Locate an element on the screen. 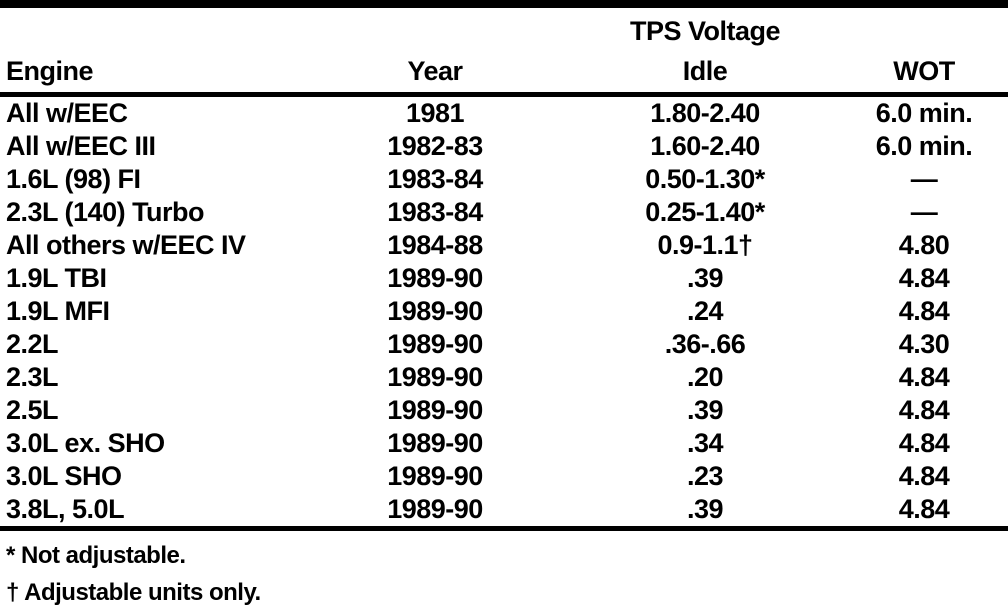  footnote-not-adjustable: * Not adjustable. is located at coordinates (96, 555).